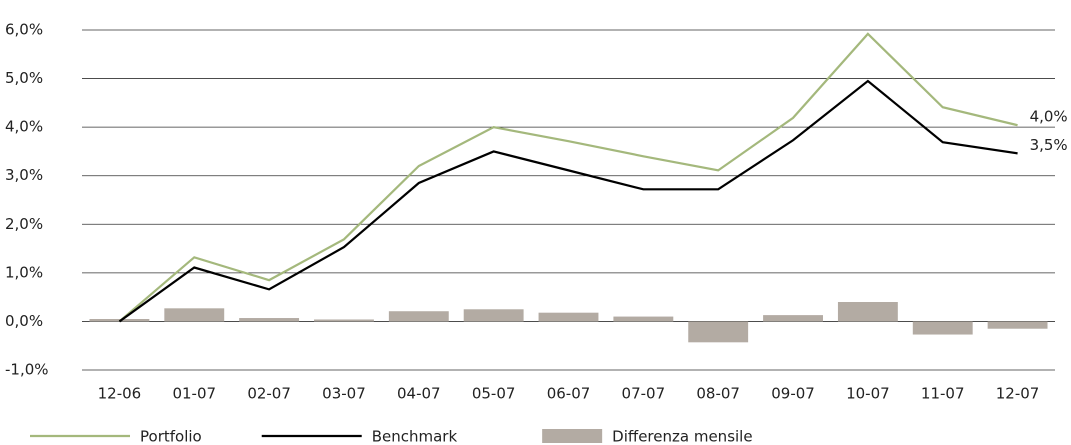  Describe the element at coordinates (569, 394) in the screenshot. I see `x-tick-label: 06-07` at that location.